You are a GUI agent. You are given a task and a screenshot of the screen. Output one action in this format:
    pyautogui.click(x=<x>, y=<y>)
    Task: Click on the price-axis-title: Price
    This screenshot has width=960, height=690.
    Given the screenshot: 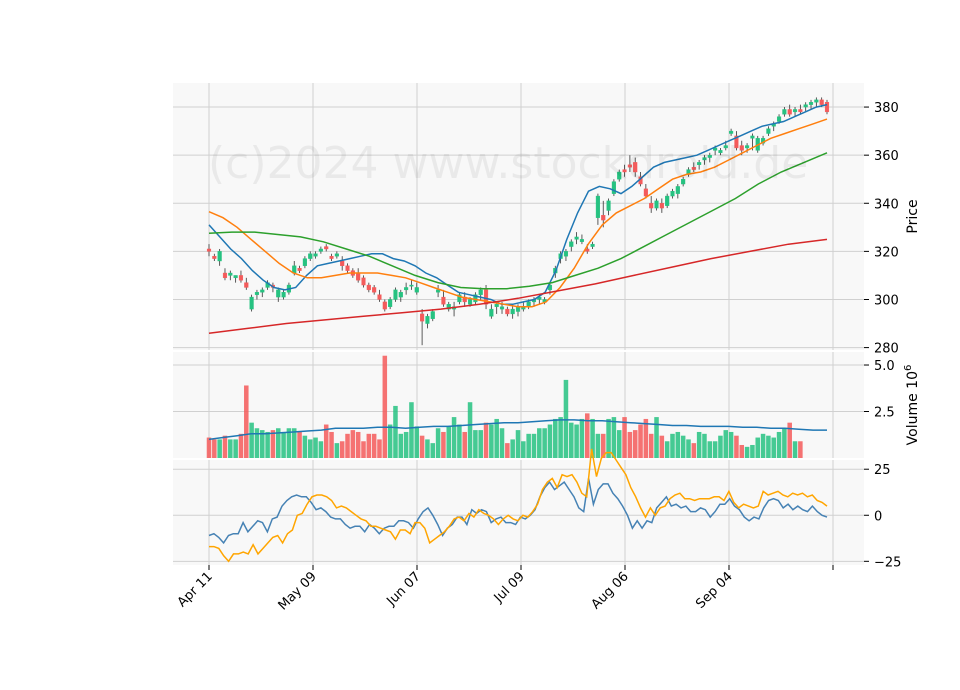 What is the action you would take?
    pyautogui.click(x=913, y=216)
    